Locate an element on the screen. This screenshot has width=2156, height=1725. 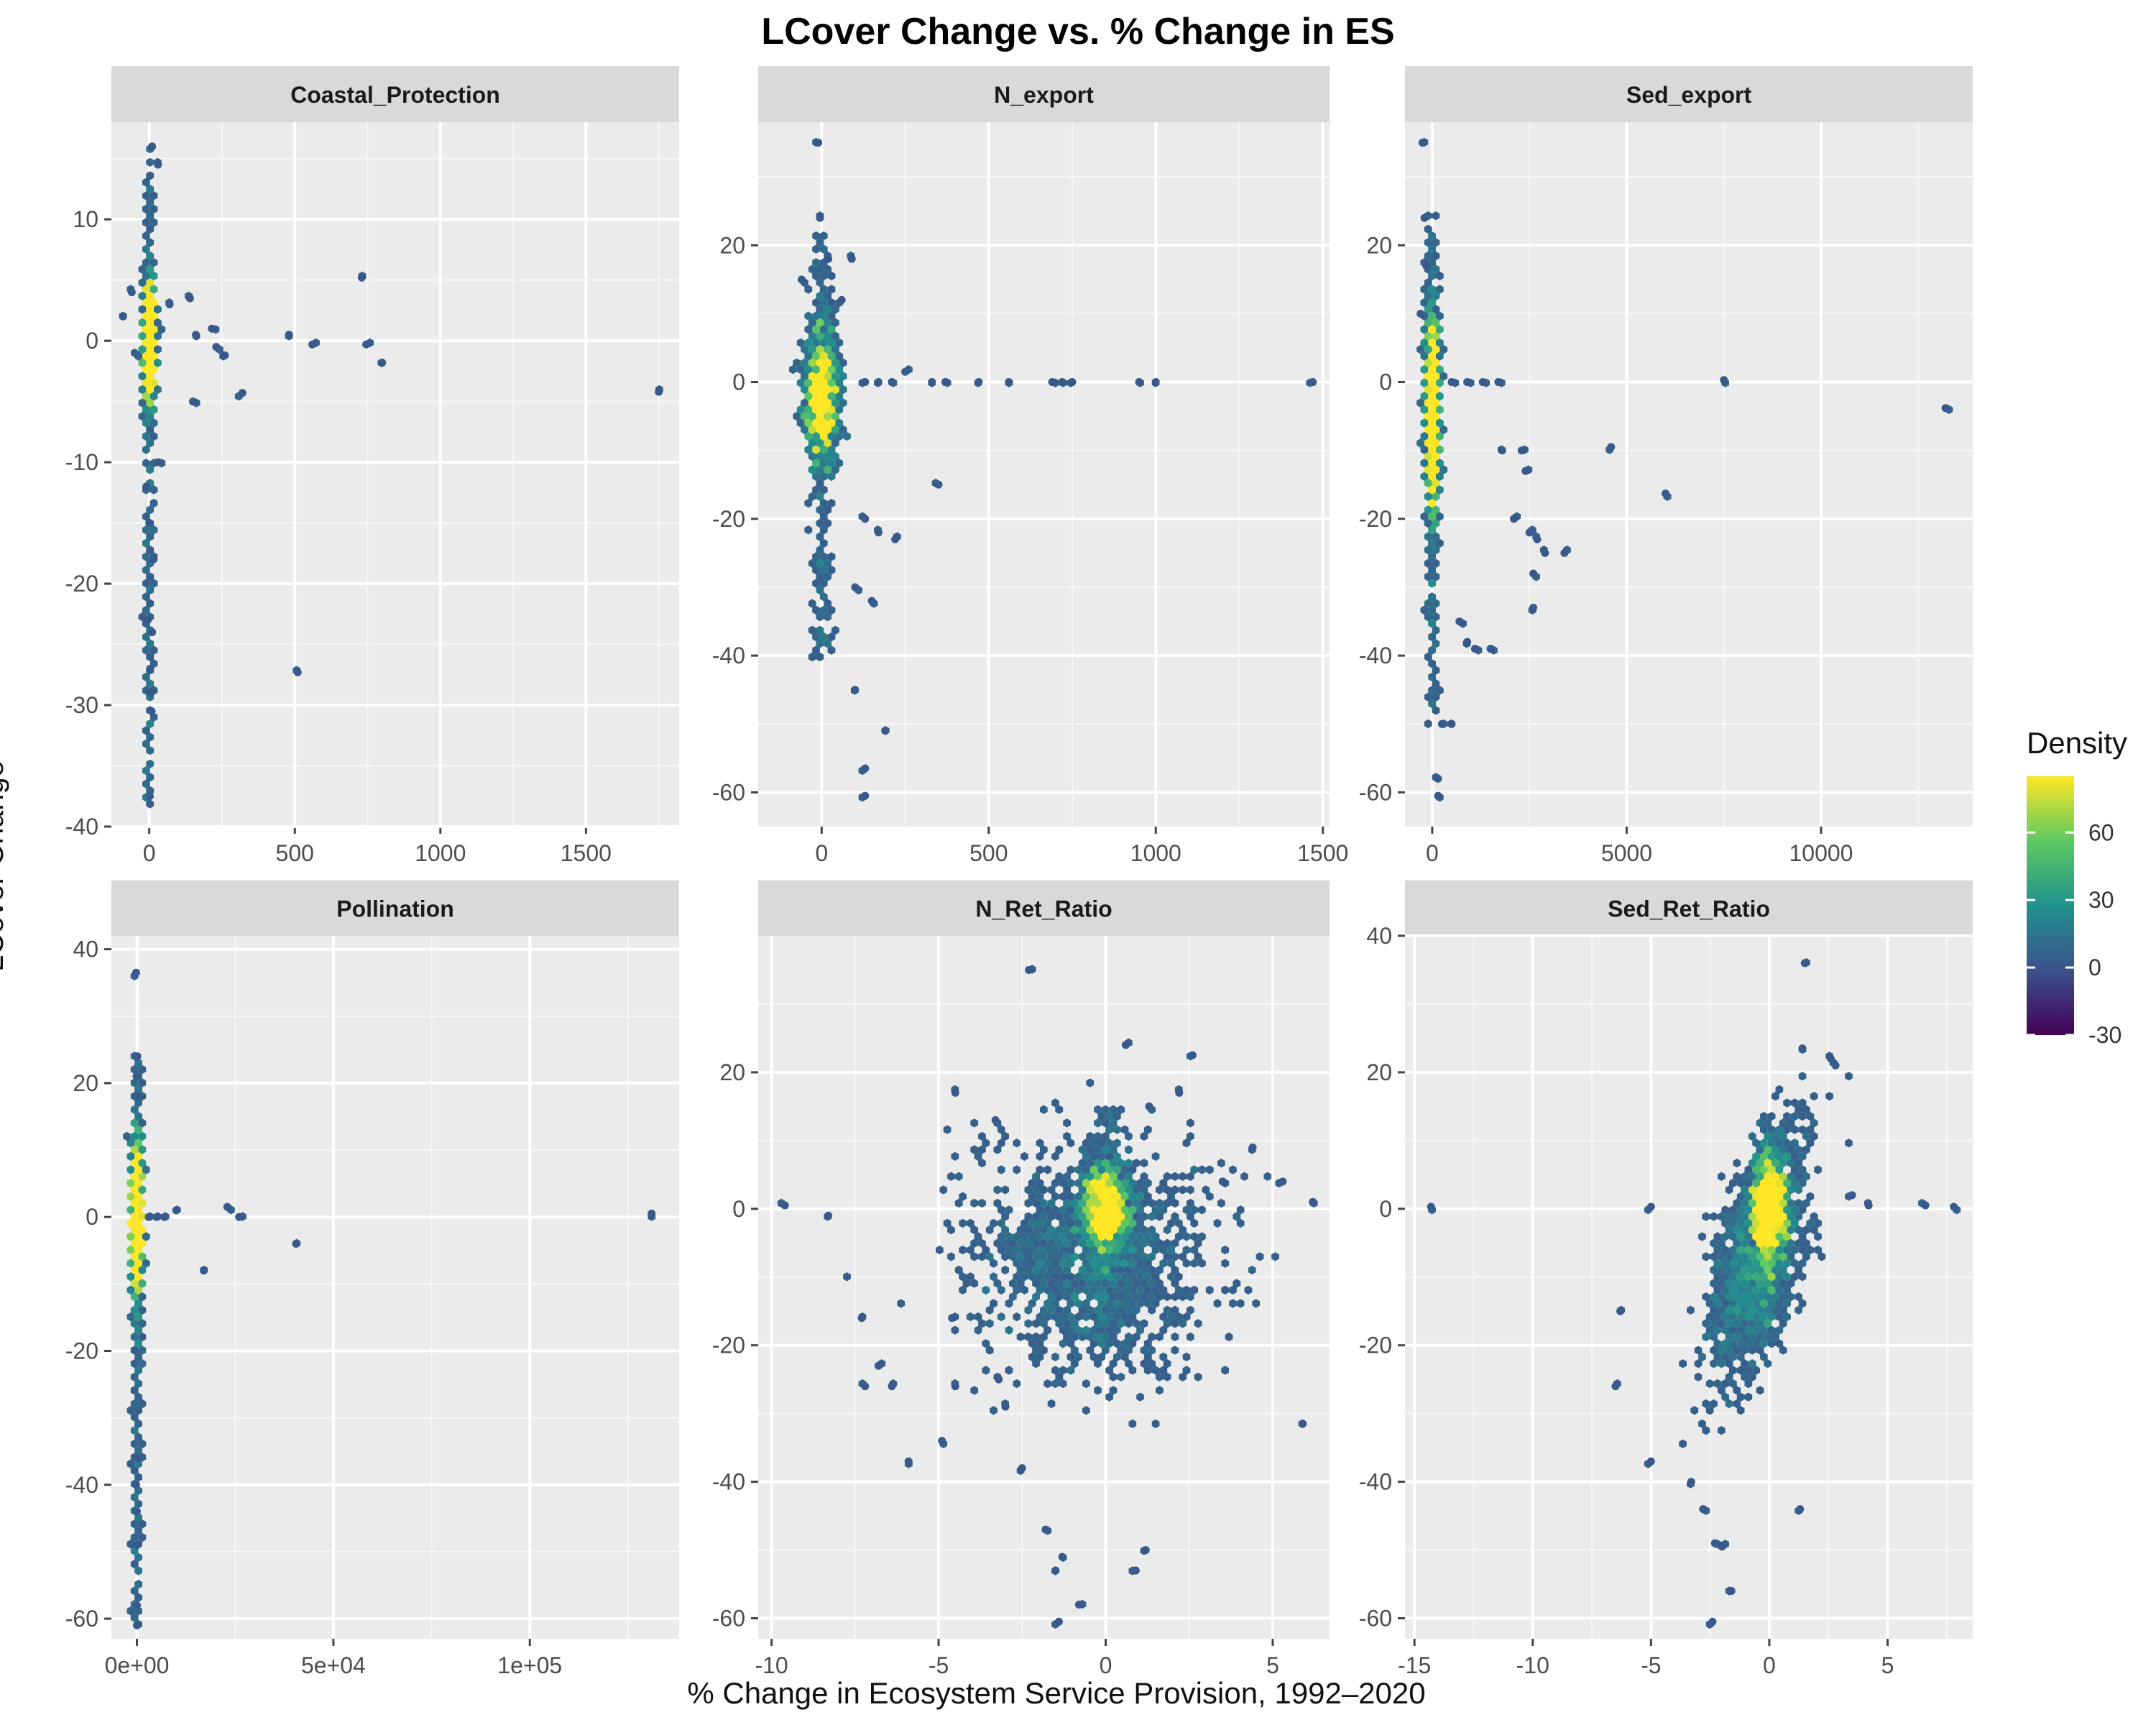
x-tick-label: 1000 is located at coordinates (440, 853).